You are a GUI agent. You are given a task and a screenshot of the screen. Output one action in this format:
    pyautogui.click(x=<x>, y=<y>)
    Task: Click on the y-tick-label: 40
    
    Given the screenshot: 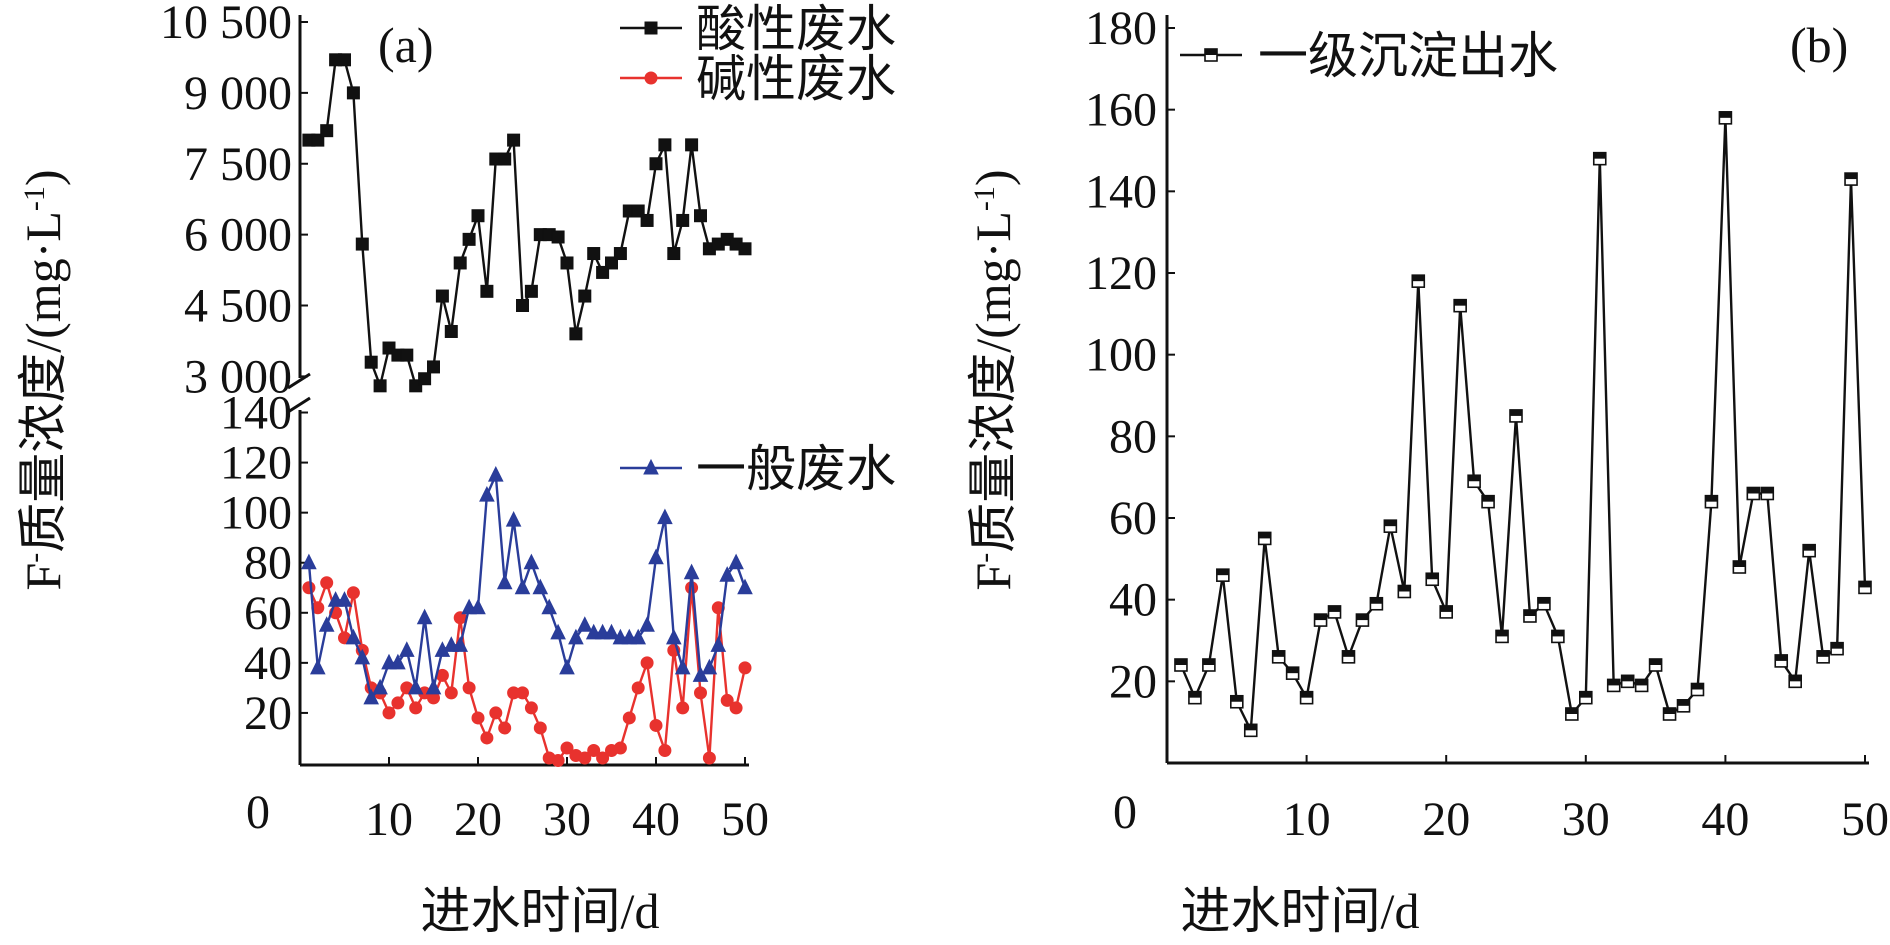 What is the action you would take?
    pyautogui.click(x=268, y=663)
    